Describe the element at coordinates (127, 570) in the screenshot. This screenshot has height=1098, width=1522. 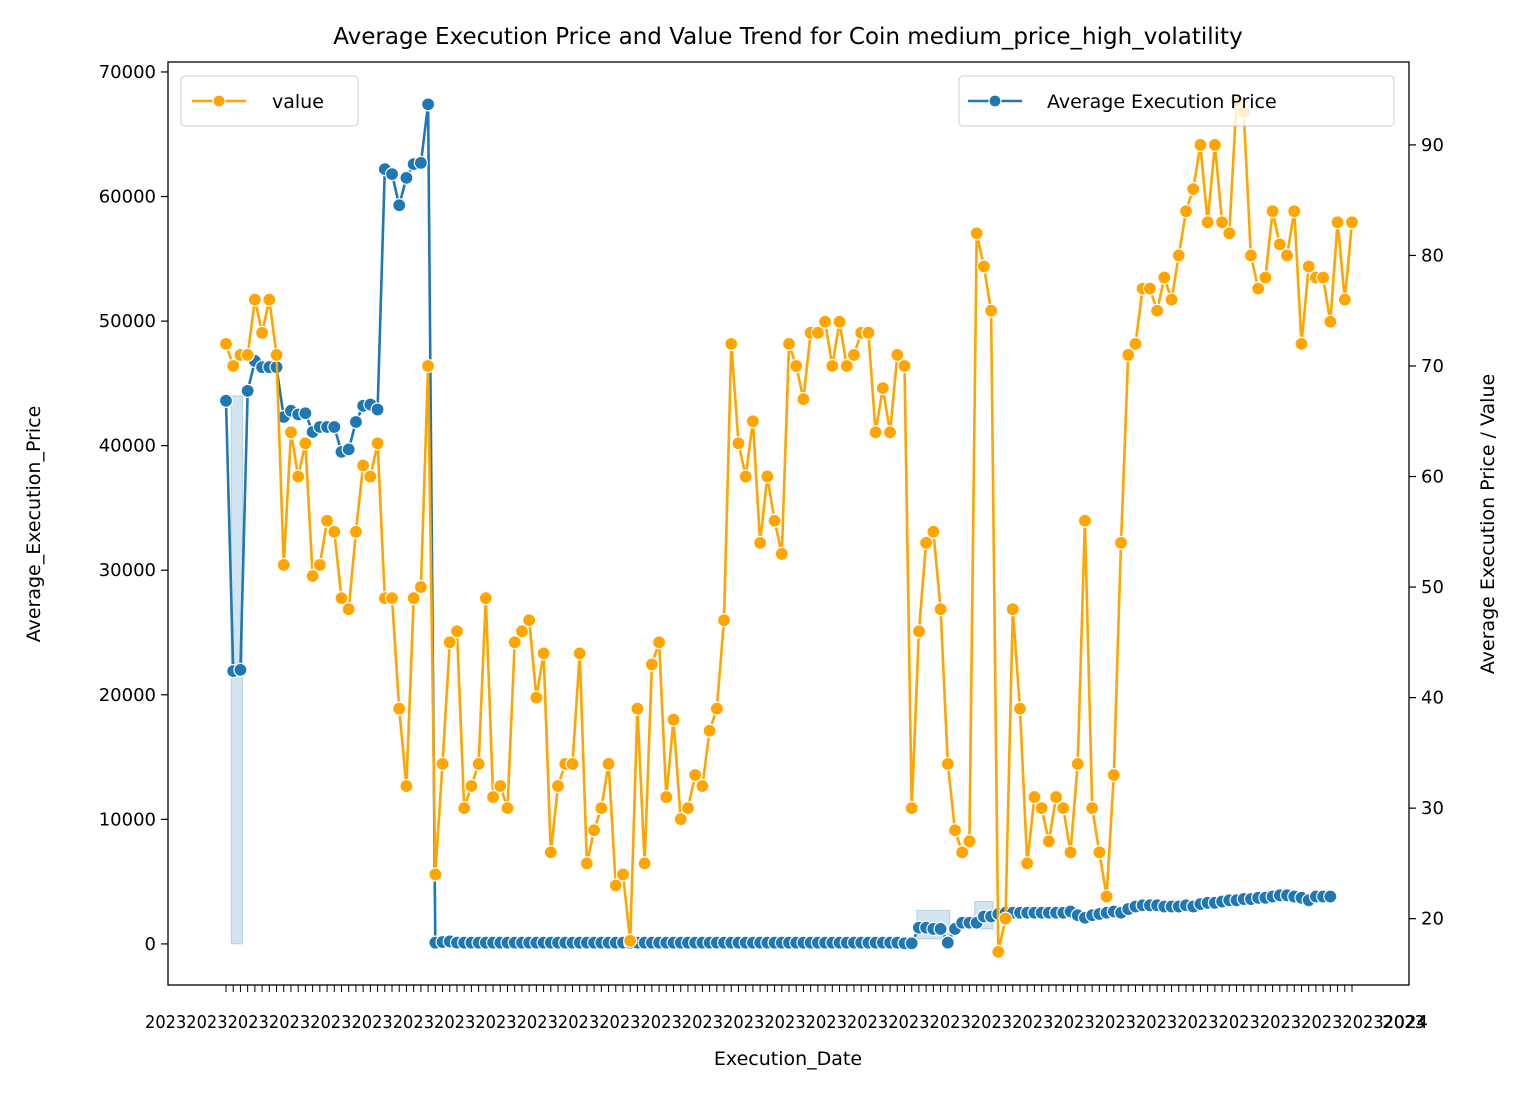
I see `y-left-tick-label: 30000` at that location.